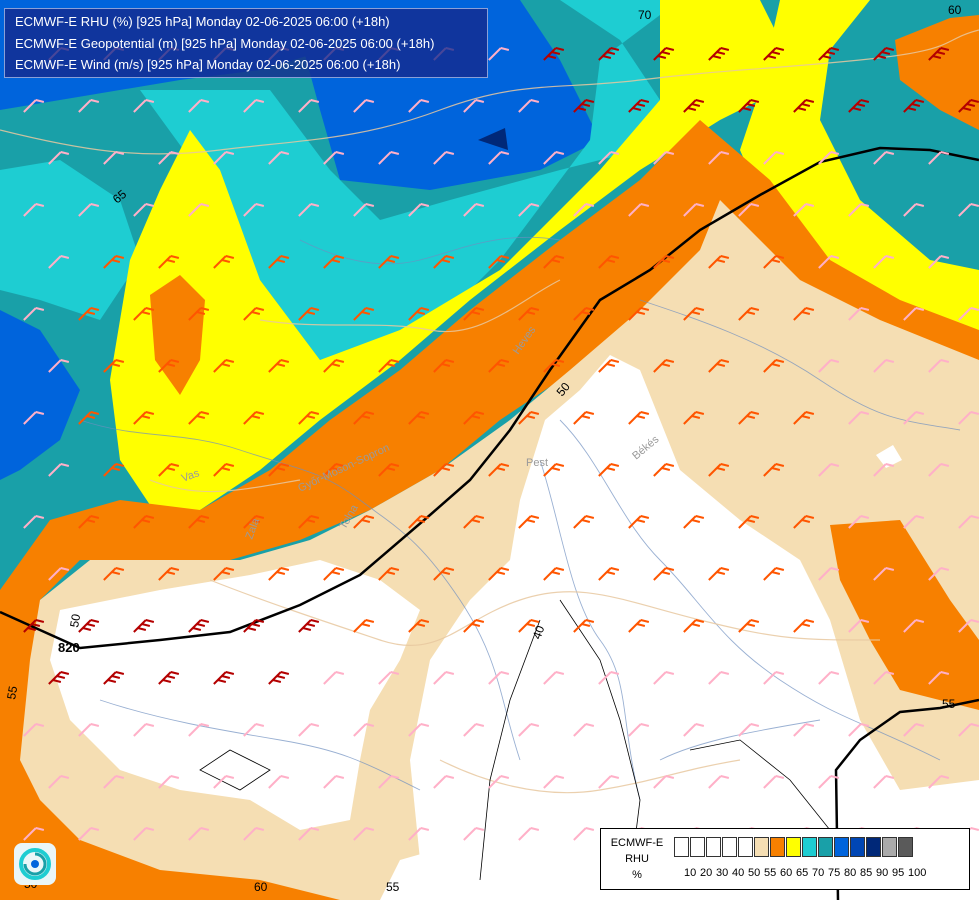 The width and height of the screenshot is (979, 900). I want to click on legend-tick-label: 90, so click(882, 873).